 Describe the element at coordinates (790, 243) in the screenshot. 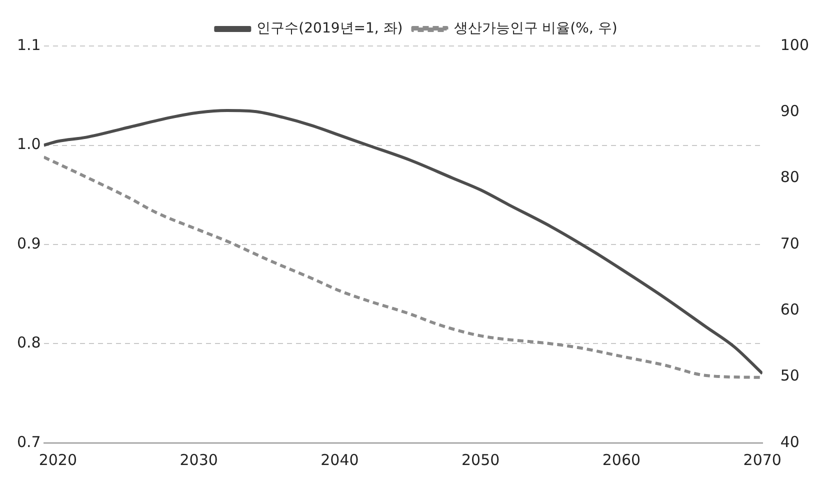

I see `y2-tick-label: 70` at that location.